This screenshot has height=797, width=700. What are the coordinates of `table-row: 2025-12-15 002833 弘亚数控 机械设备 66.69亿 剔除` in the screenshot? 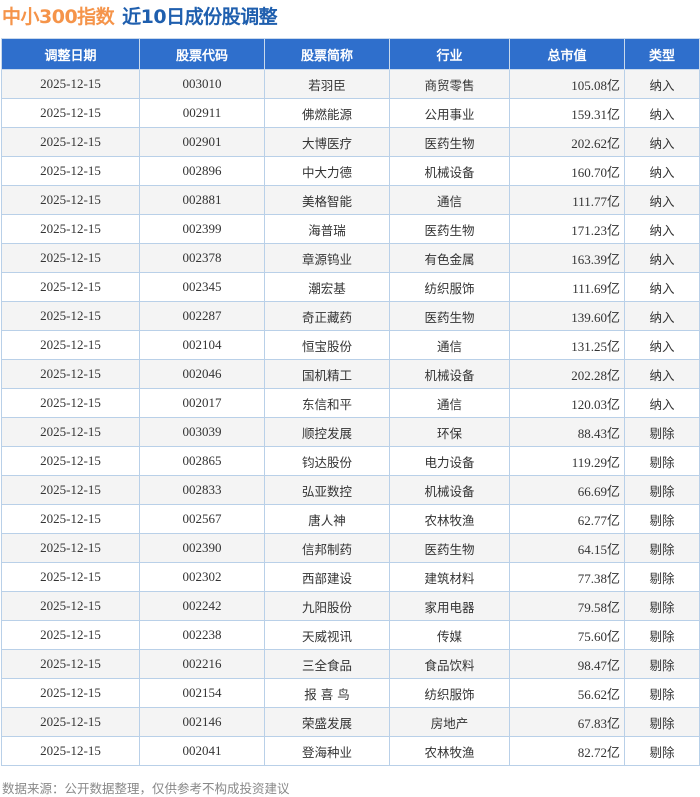 It's located at (350, 490).